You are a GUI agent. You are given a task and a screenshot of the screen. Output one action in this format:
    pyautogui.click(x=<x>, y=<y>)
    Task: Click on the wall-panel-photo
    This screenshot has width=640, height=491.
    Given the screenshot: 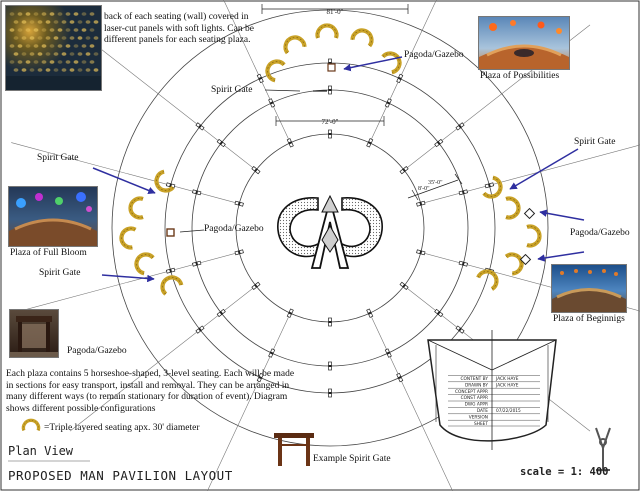 What is the action you would take?
    pyautogui.click(x=53, y=48)
    